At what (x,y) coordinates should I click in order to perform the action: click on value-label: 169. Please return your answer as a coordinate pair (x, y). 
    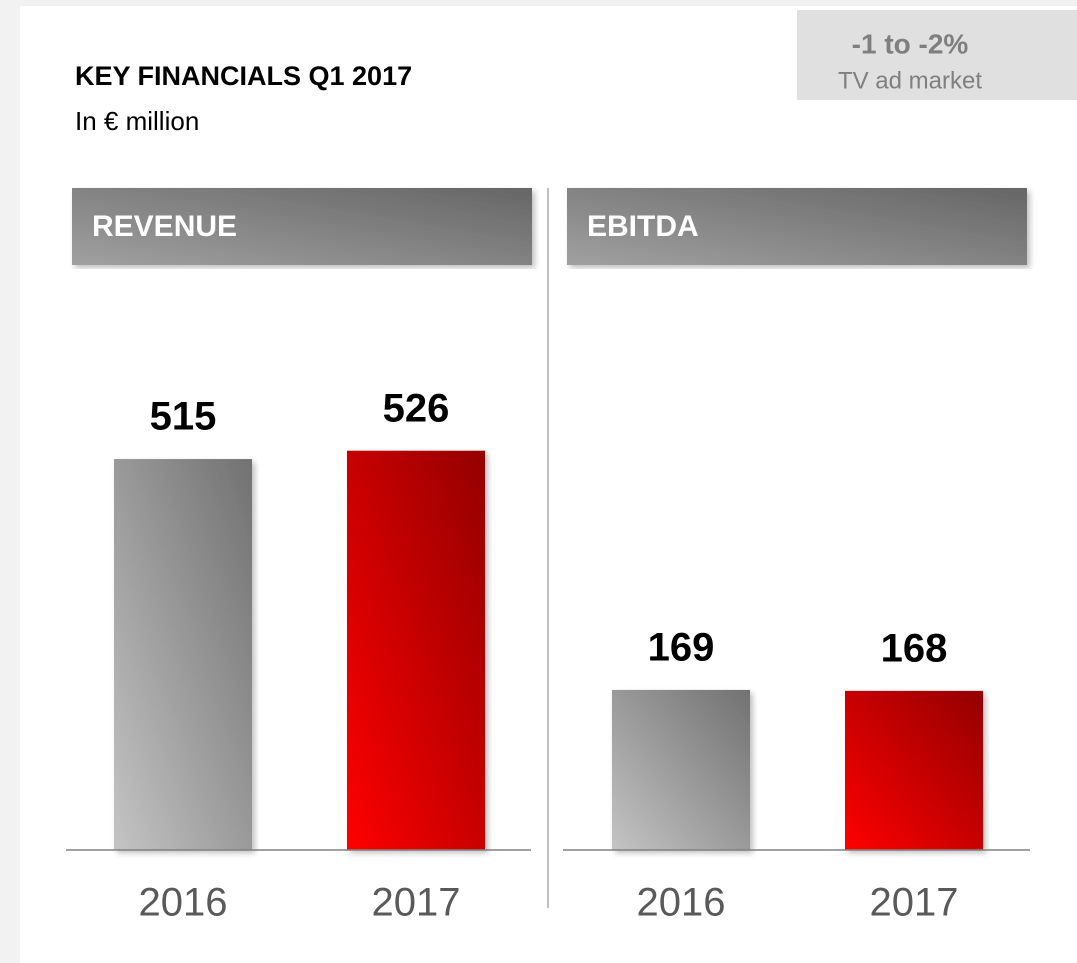
    Looking at the image, I should click on (681, 647).